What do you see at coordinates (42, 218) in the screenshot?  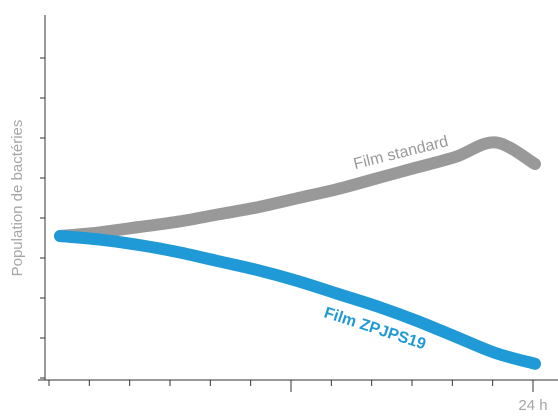 I see `y-ticks` at bounding box center [42, 218].